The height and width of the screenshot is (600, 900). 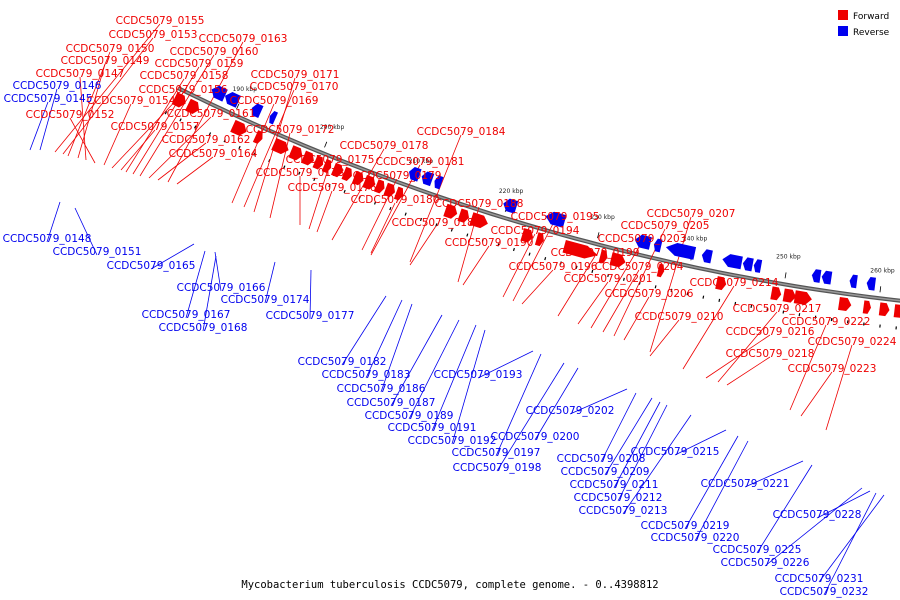 What do you see at coordinates (478, 375) in the screenshot?
I see `gene-label: CCDC5079_0193` at bounding box center [478, 375].